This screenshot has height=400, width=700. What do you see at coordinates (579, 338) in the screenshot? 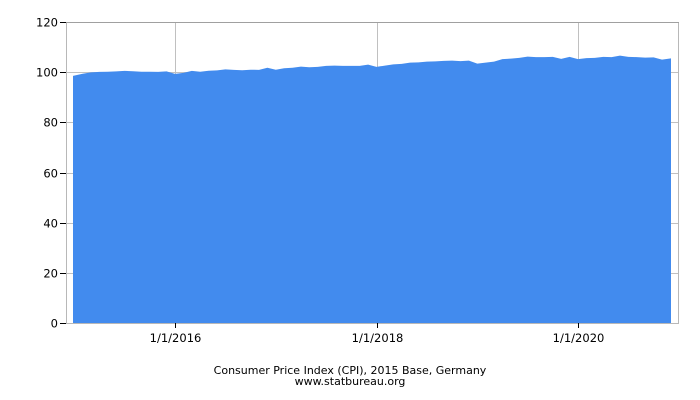
I see `x-tick-label: 1/1/2020` at bounding box center [579, 338].